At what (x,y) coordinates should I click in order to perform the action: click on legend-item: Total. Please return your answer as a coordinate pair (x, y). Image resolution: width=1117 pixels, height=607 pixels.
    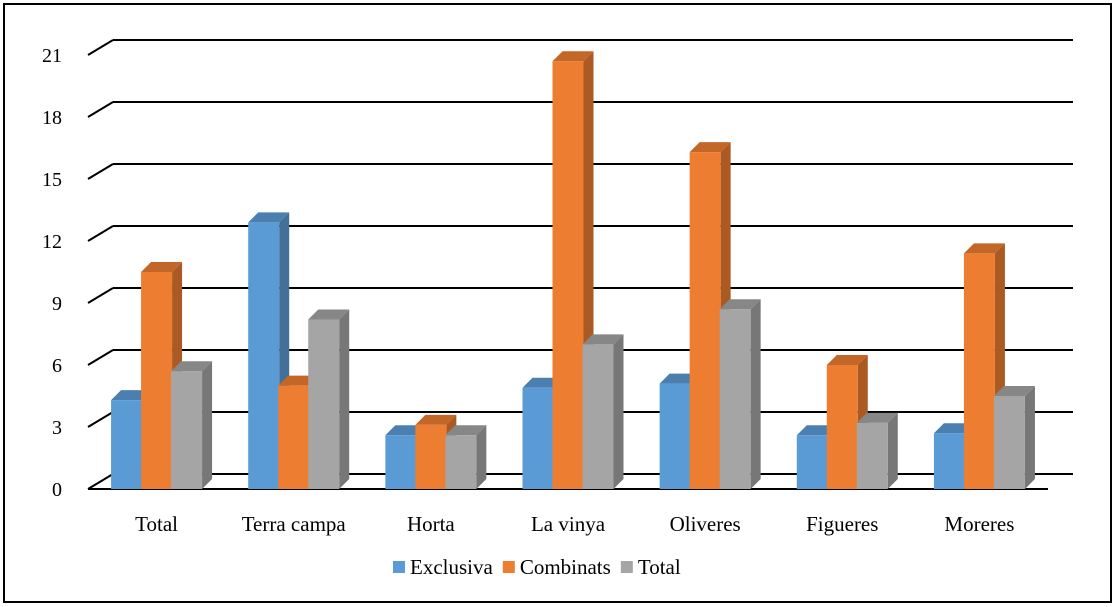
    Looking at the image, I should click on (650, 567).